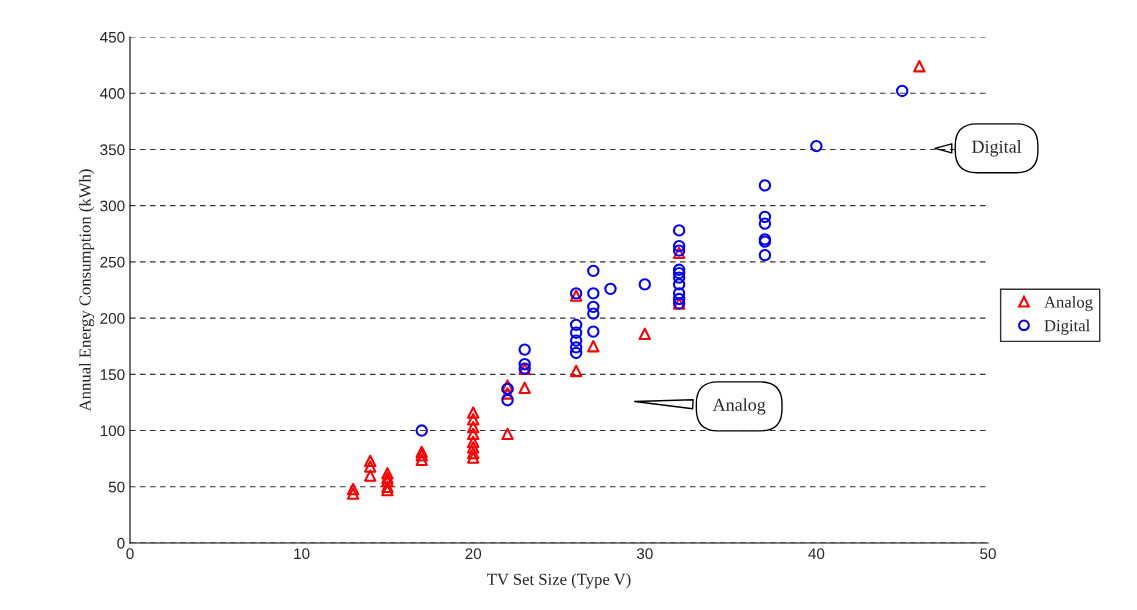  I want to click on y-tick-label: 150, so click(112, 375).